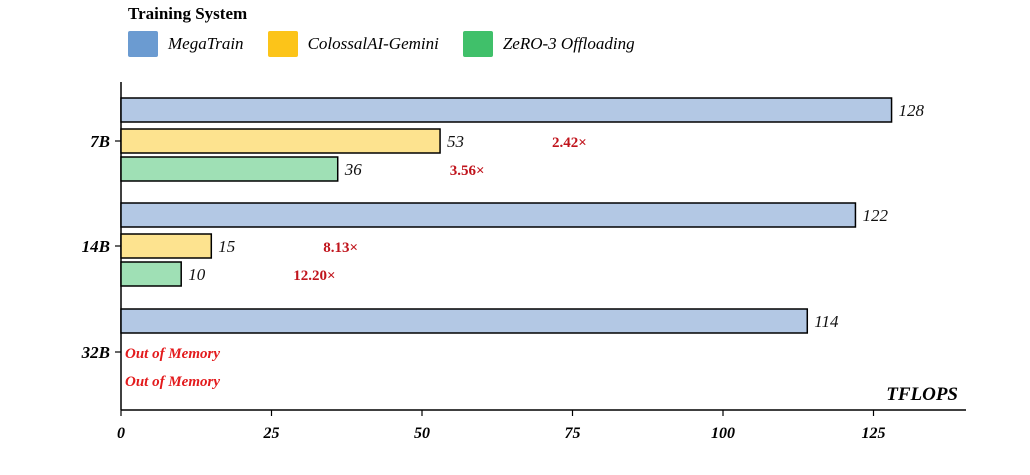  What do you see at coordinates (464, 321) in the screenshot?
I see `bar-megatrain-32b` at bounding box center [464, 321].